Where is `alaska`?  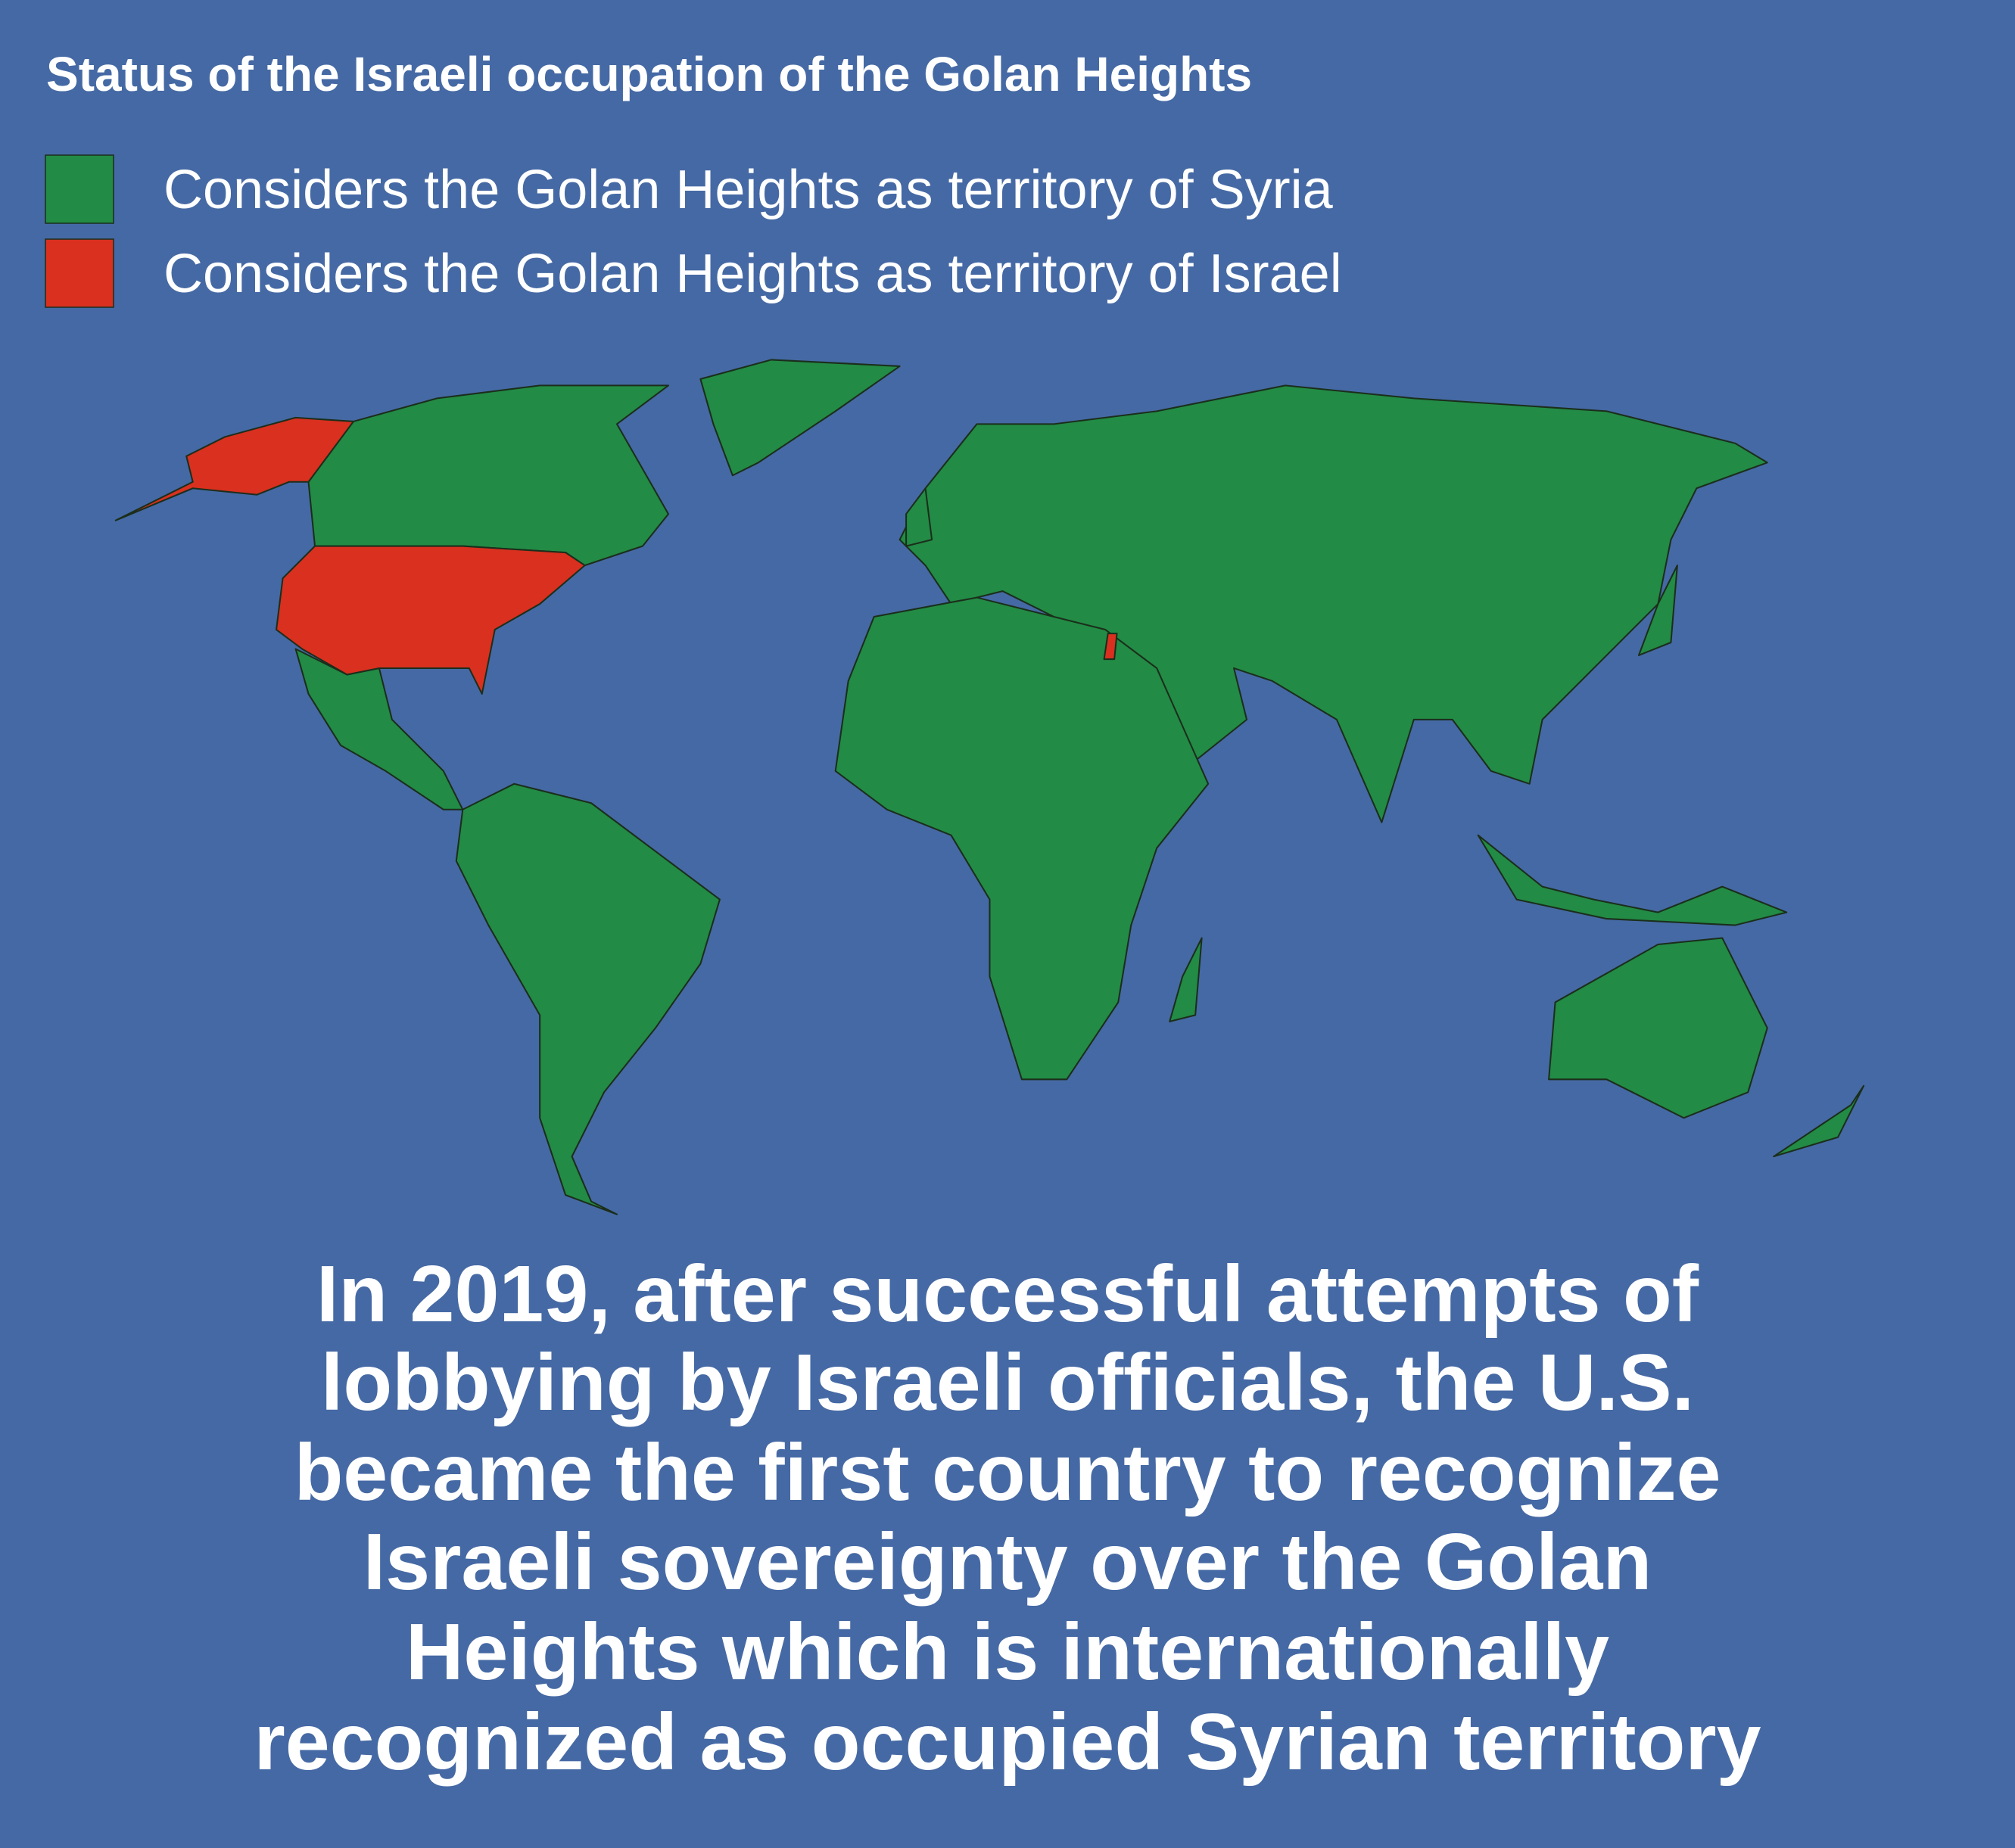 alaska is located at coordinates (234, 468).